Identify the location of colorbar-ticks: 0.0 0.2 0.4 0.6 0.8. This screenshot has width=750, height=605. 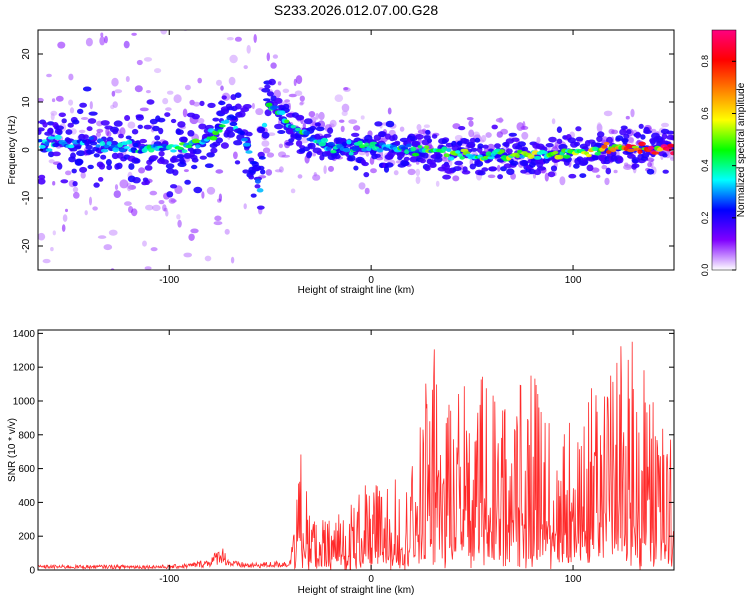
(718, 165).